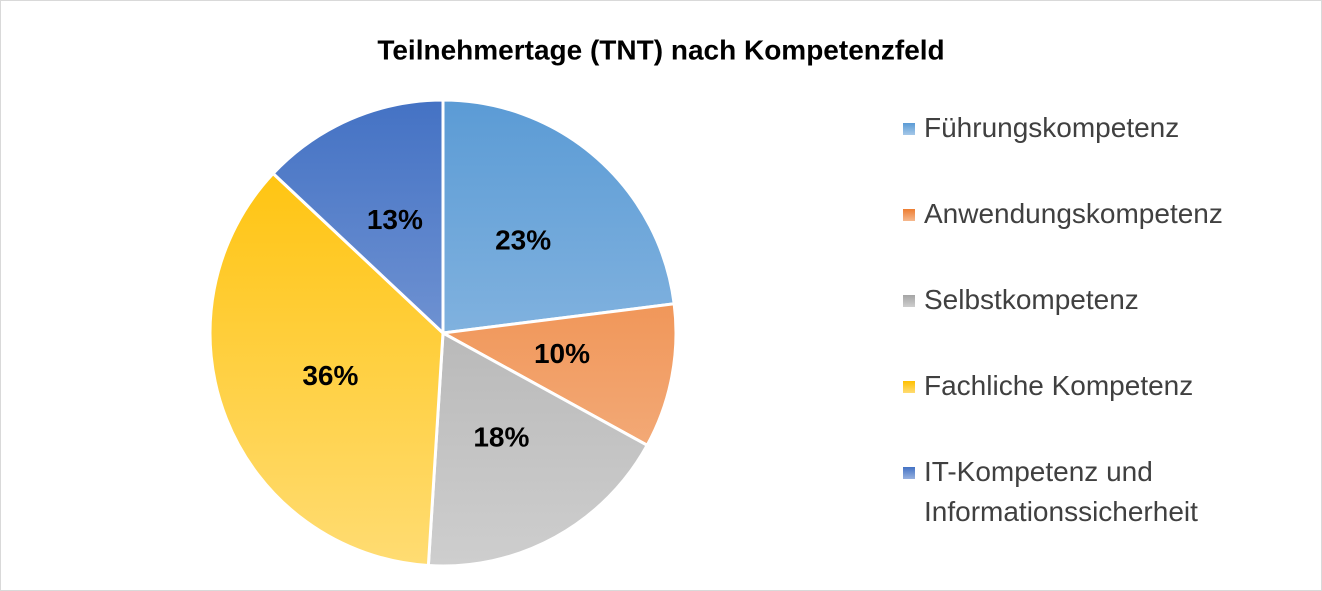 This screenshot has width=1322, height=591. I want to click on legend-item: Selbstkompetenz, so click(1098, 300).